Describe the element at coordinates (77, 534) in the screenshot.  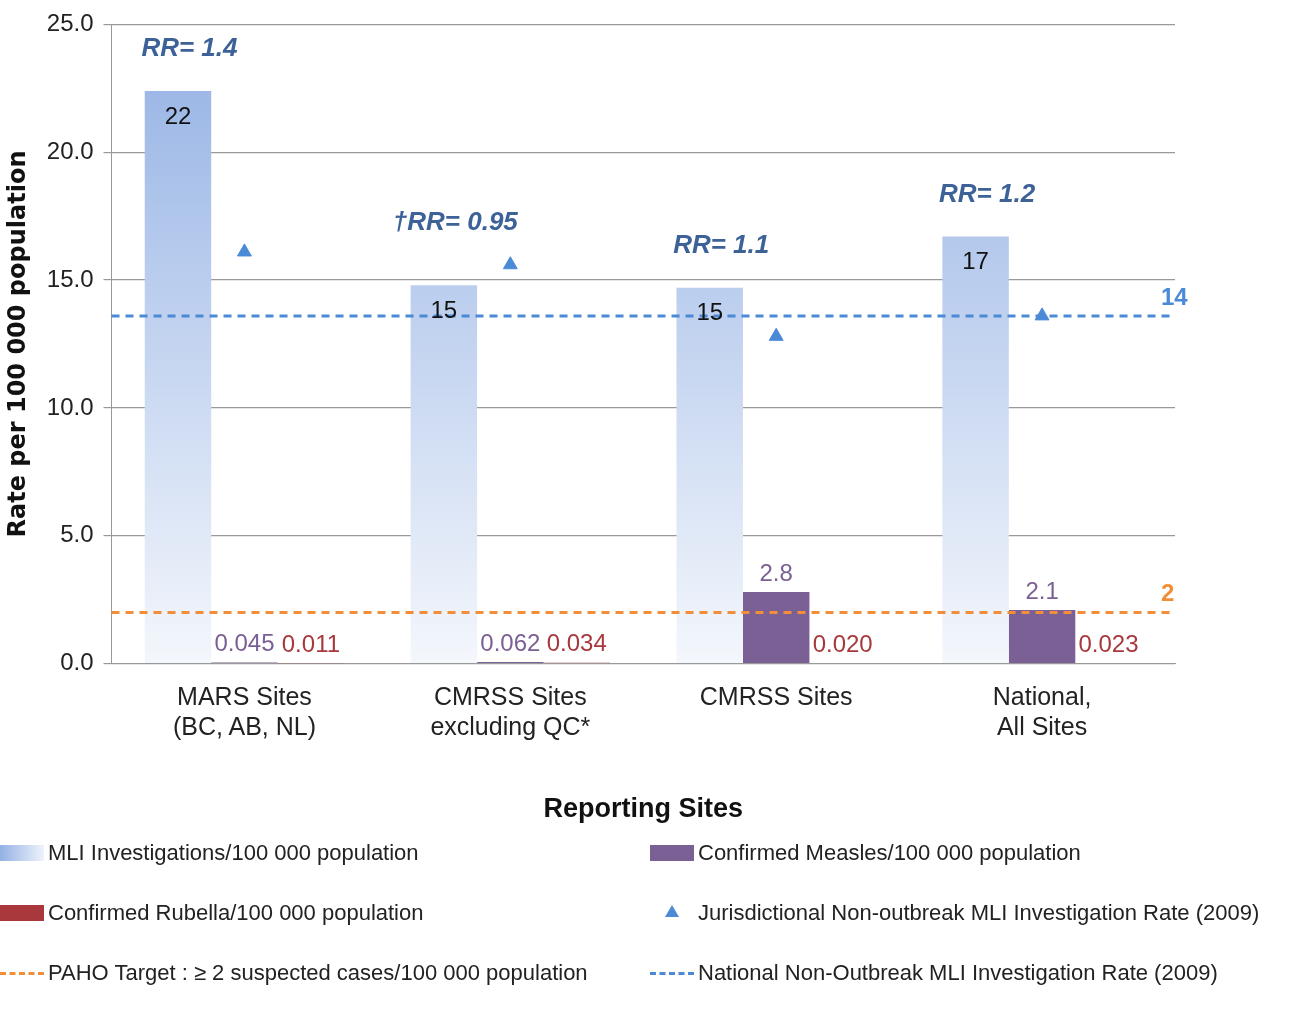
I see `y-tick-label: 5.0` at that location.